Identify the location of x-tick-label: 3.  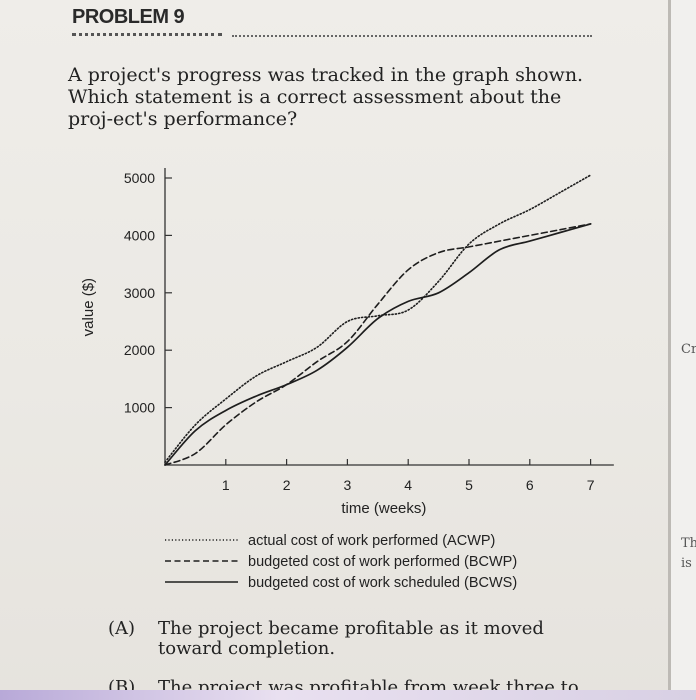
(348, 485).